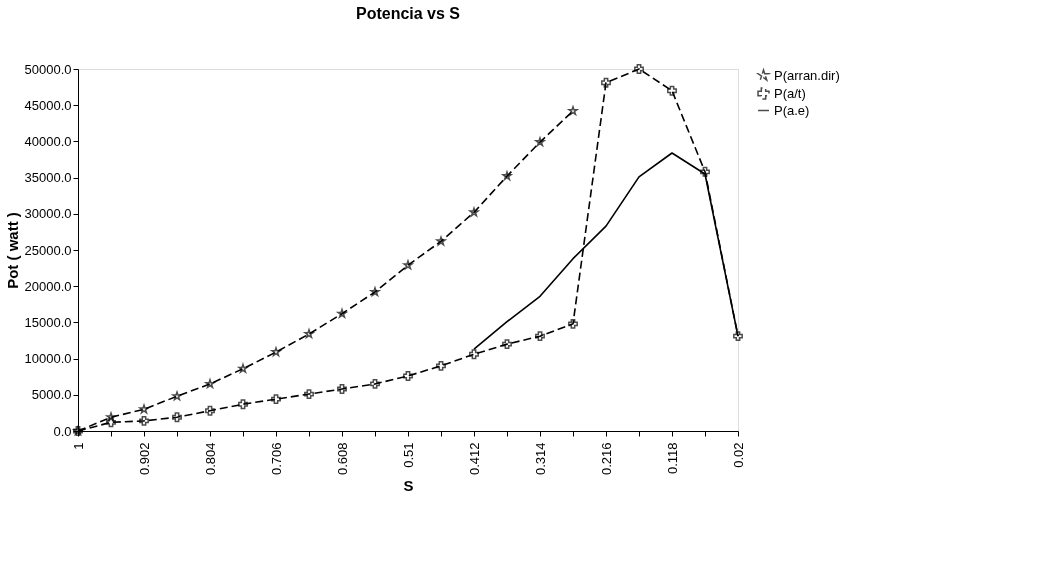  What do you see at coordinates (48, 286) in the screenshot?
I see `y-tick-label: 20000.0` at bounding box center [48, 286].